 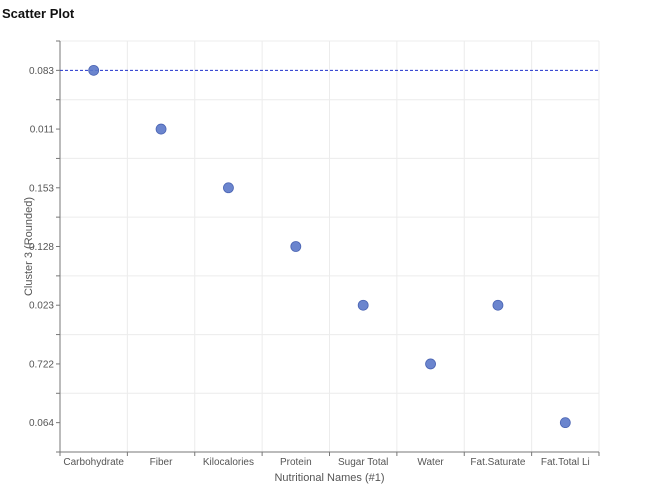 What do you see at coordinates (41, 423) in the screenshot?
I see `y-tick-label: 0.064` at bounding box center [41, 423].